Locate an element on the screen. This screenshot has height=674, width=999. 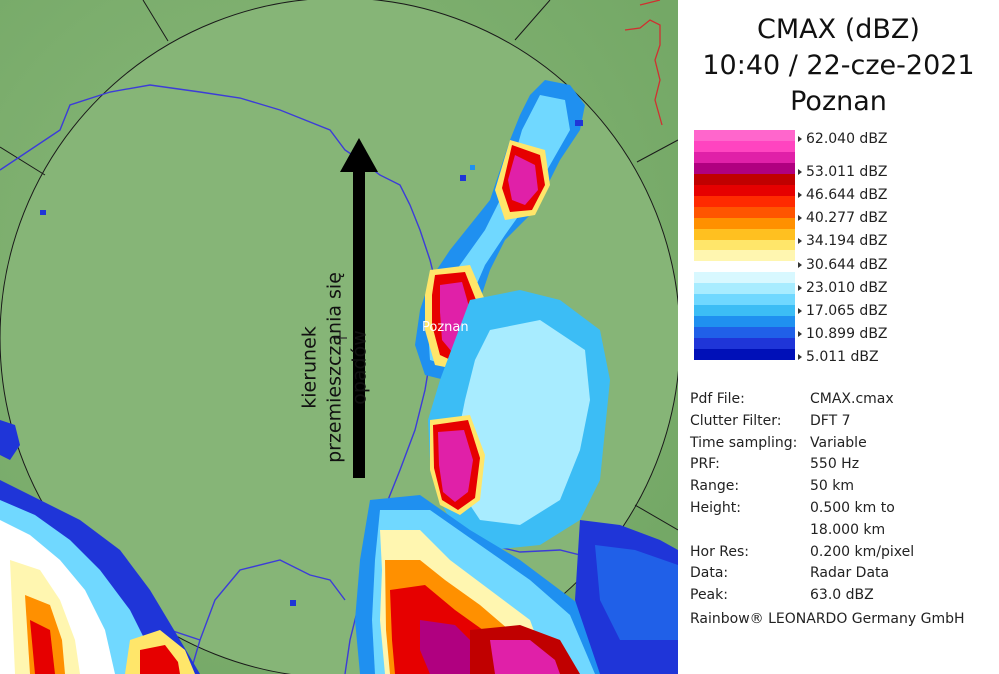
color-scale-label: 30.644 dBZ is located at coordinates (843, 265).